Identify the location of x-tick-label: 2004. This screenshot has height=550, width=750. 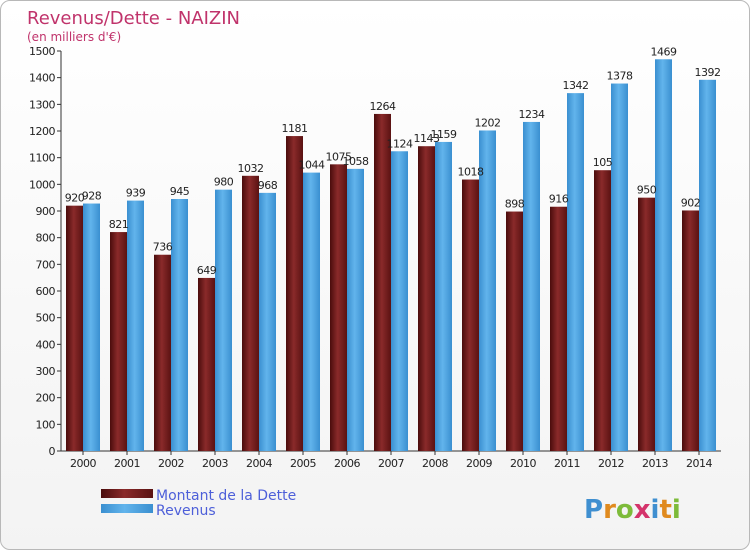
(259, 463).